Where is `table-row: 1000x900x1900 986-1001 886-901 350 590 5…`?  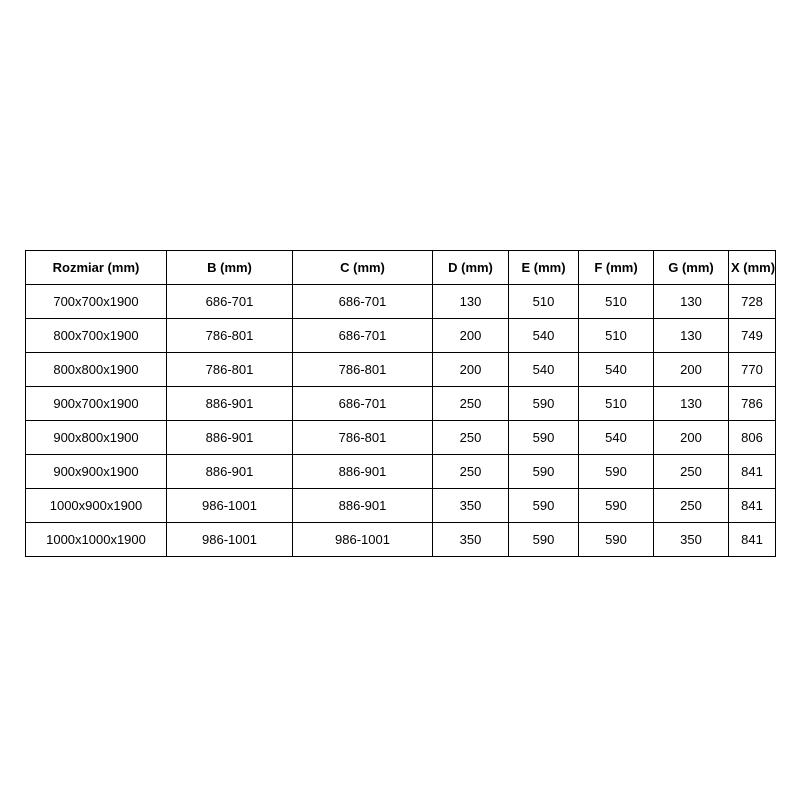
table-row: 1000x900x1900 986-1001 886-901 350 590 5… is located at coordinates (400, 505).